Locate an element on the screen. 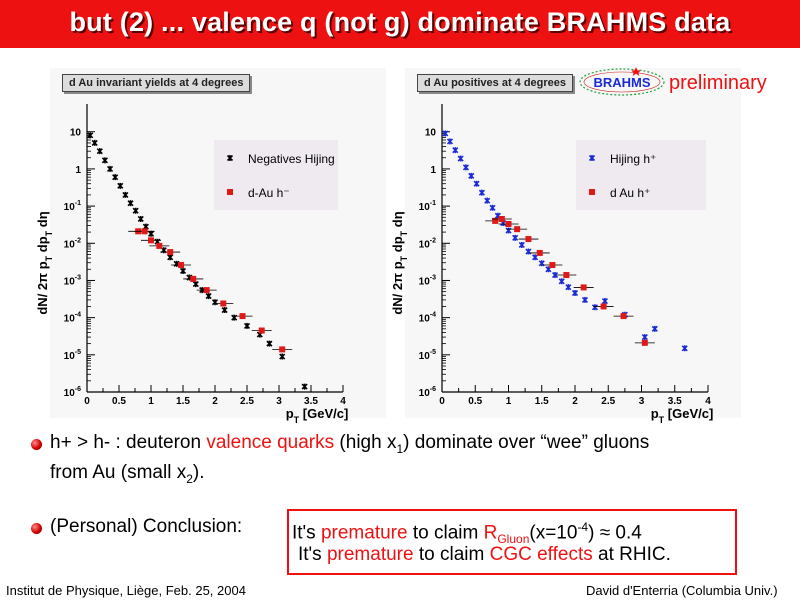  legend-label: Negatives Hijing is located at coordinates (291, 159).